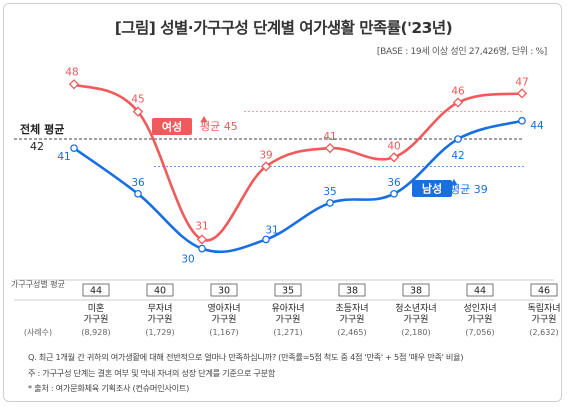 Image resolution: width=567 pixels, height=407 pixels. I want to click on point-남성-3, so click(266, 239).